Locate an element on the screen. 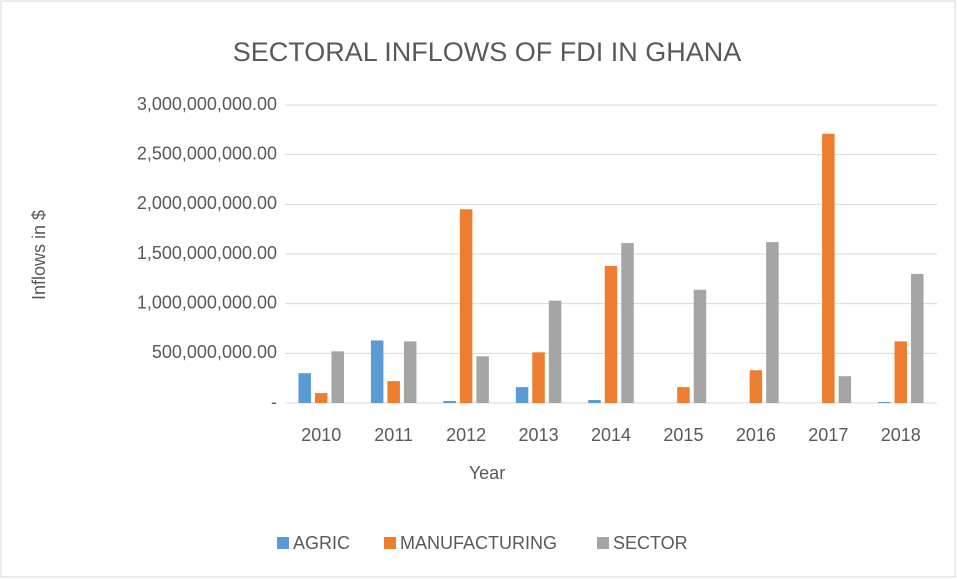  y-tick-label: - is located at coordinates (274, 402).